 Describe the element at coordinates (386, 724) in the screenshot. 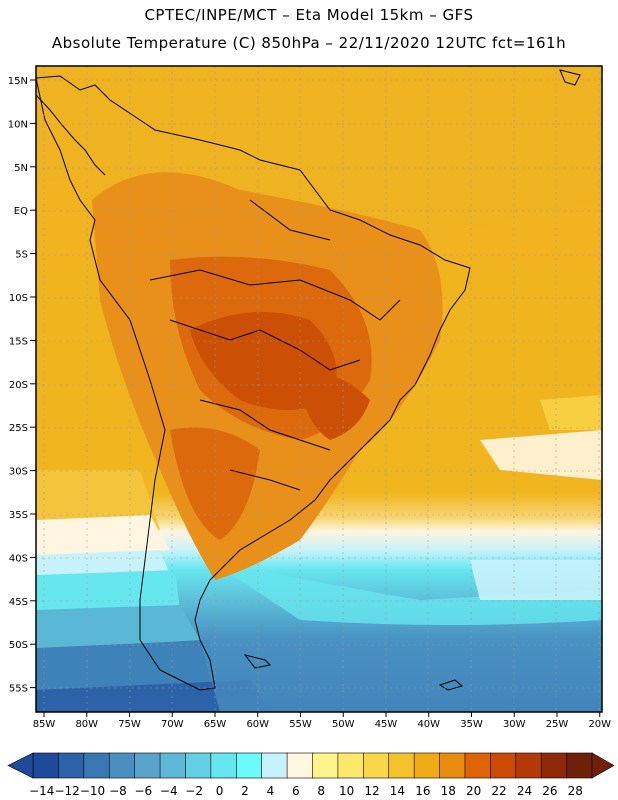

I see `lon-label: 45W` at that location.